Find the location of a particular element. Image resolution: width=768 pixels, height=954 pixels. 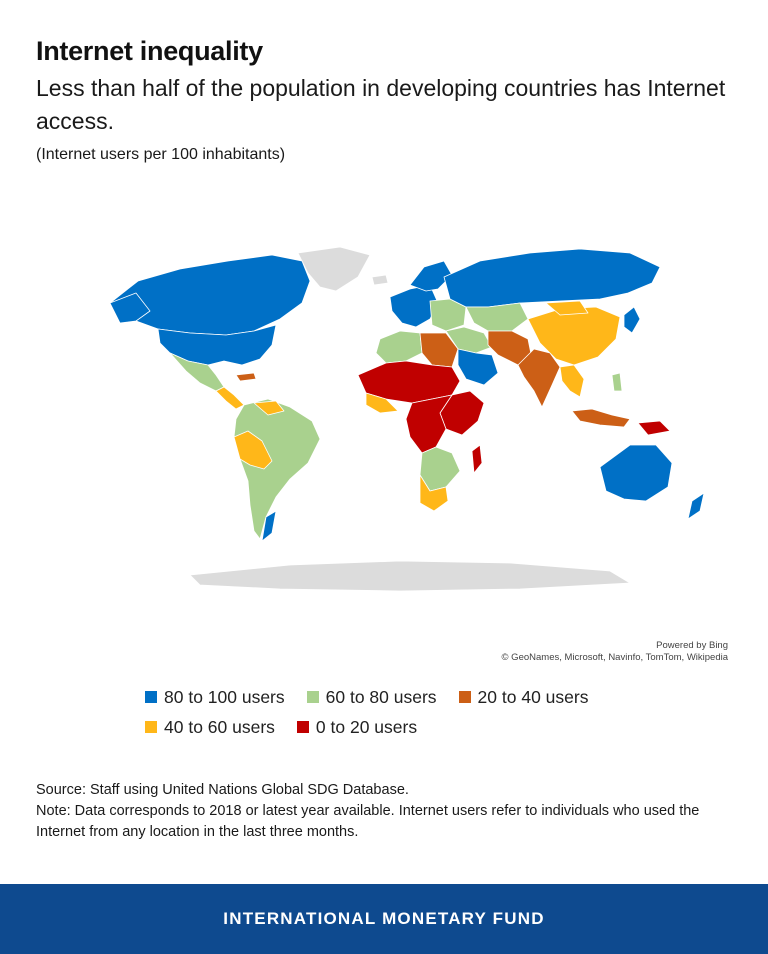

region-venezuela is located at coordinates (269, 408).